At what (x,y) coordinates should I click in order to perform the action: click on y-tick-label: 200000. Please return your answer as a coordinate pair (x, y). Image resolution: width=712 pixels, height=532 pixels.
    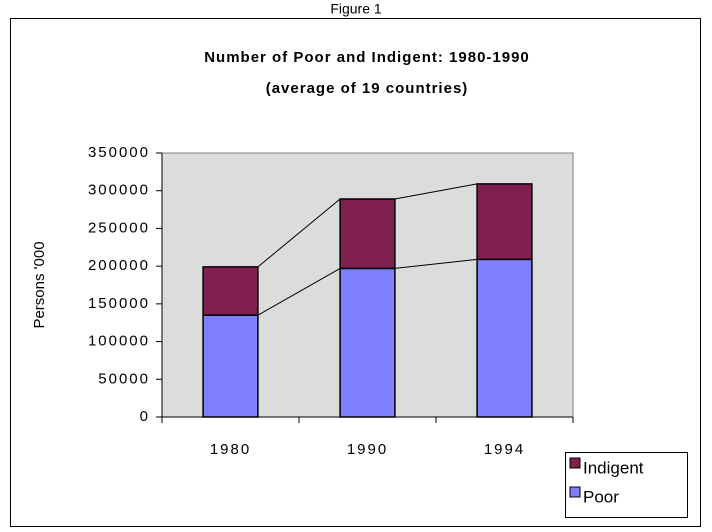
    Looking at the image, I should click on (119, 265).